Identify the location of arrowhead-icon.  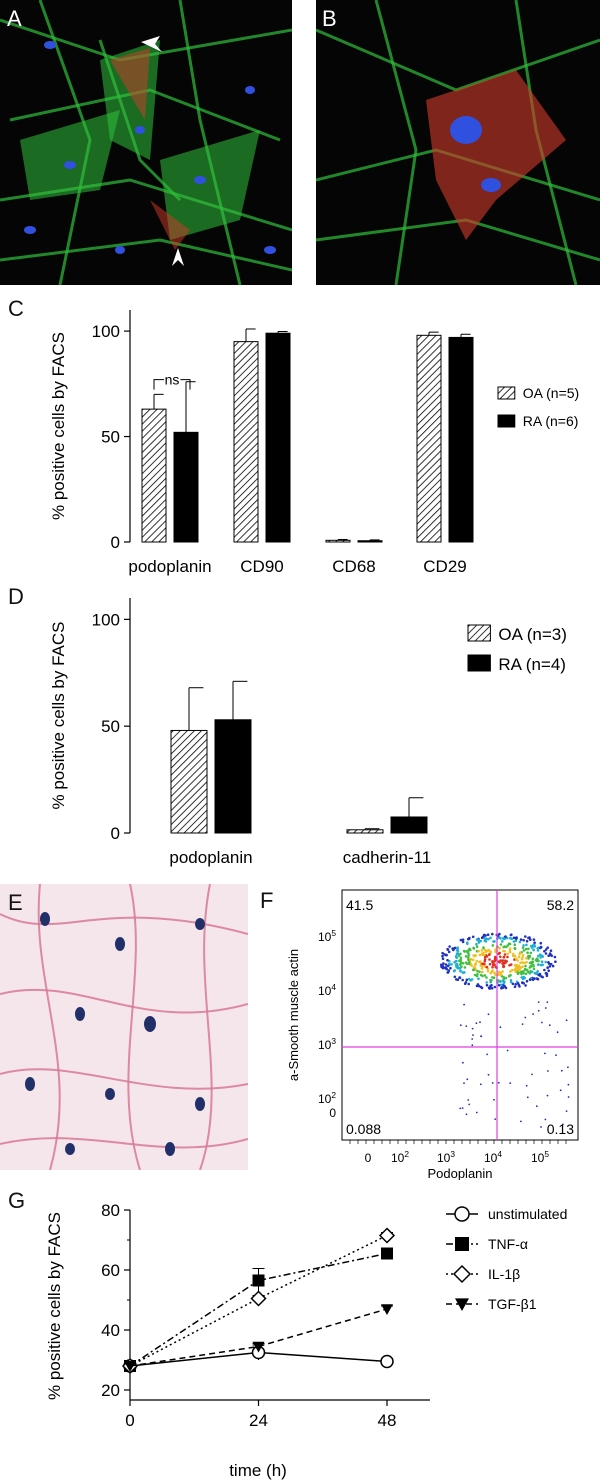
(178, 257).